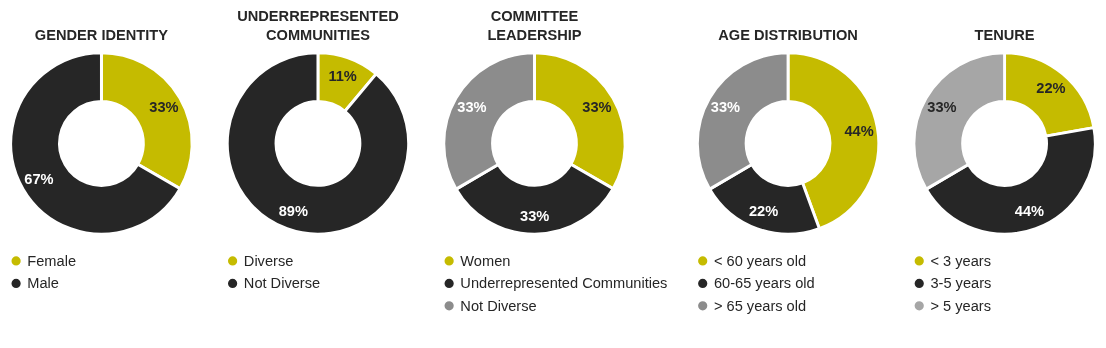  What do you see at coordinates (564, 283) in the screenshot?
I see `legend-label: Underrepresented Communities` at bounding box center [564, 283].